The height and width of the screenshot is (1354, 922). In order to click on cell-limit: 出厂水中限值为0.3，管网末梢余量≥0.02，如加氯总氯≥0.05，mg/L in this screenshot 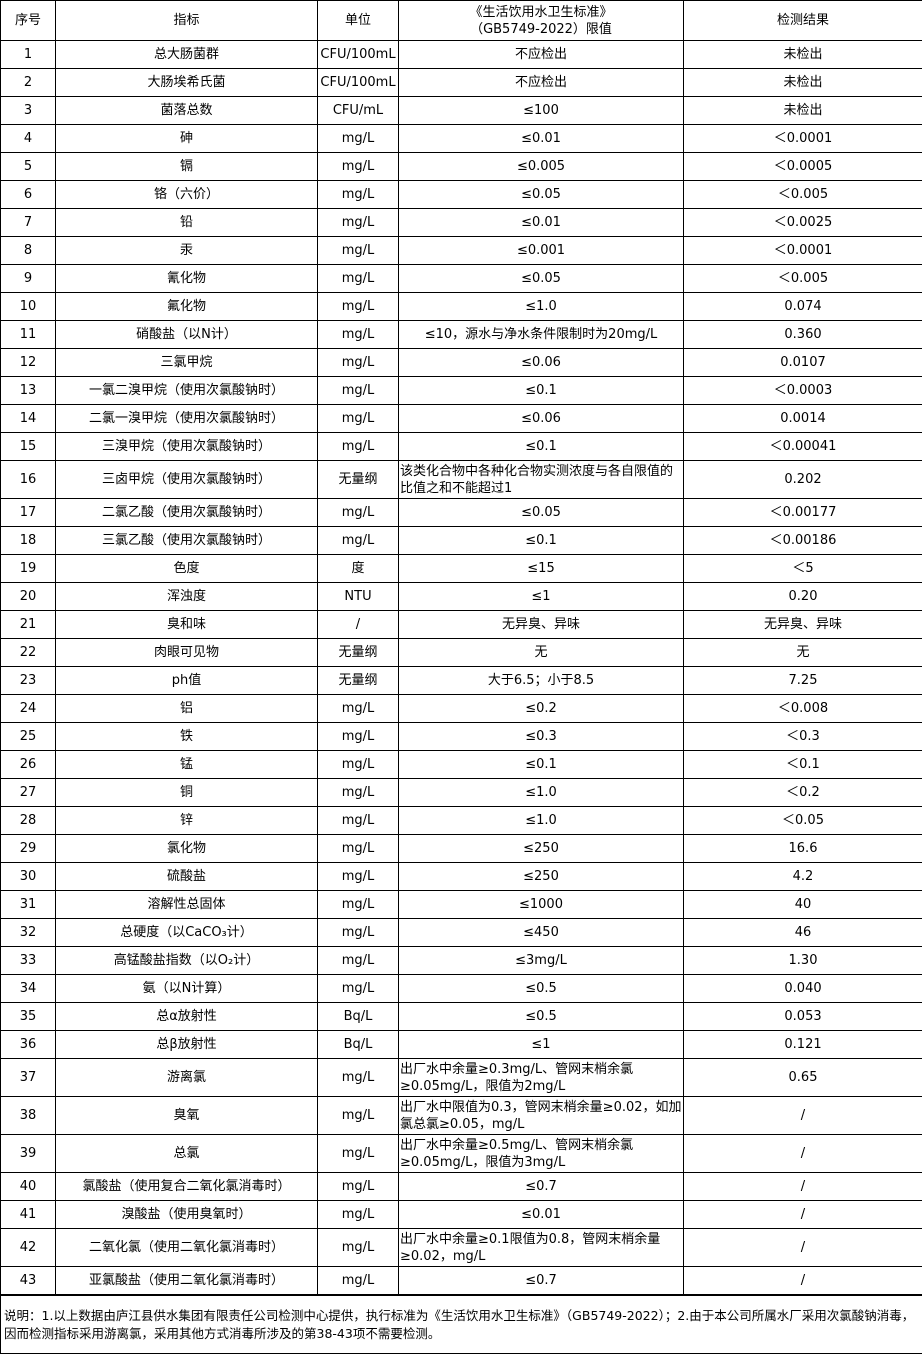, I will do `click(541, 1116)`.